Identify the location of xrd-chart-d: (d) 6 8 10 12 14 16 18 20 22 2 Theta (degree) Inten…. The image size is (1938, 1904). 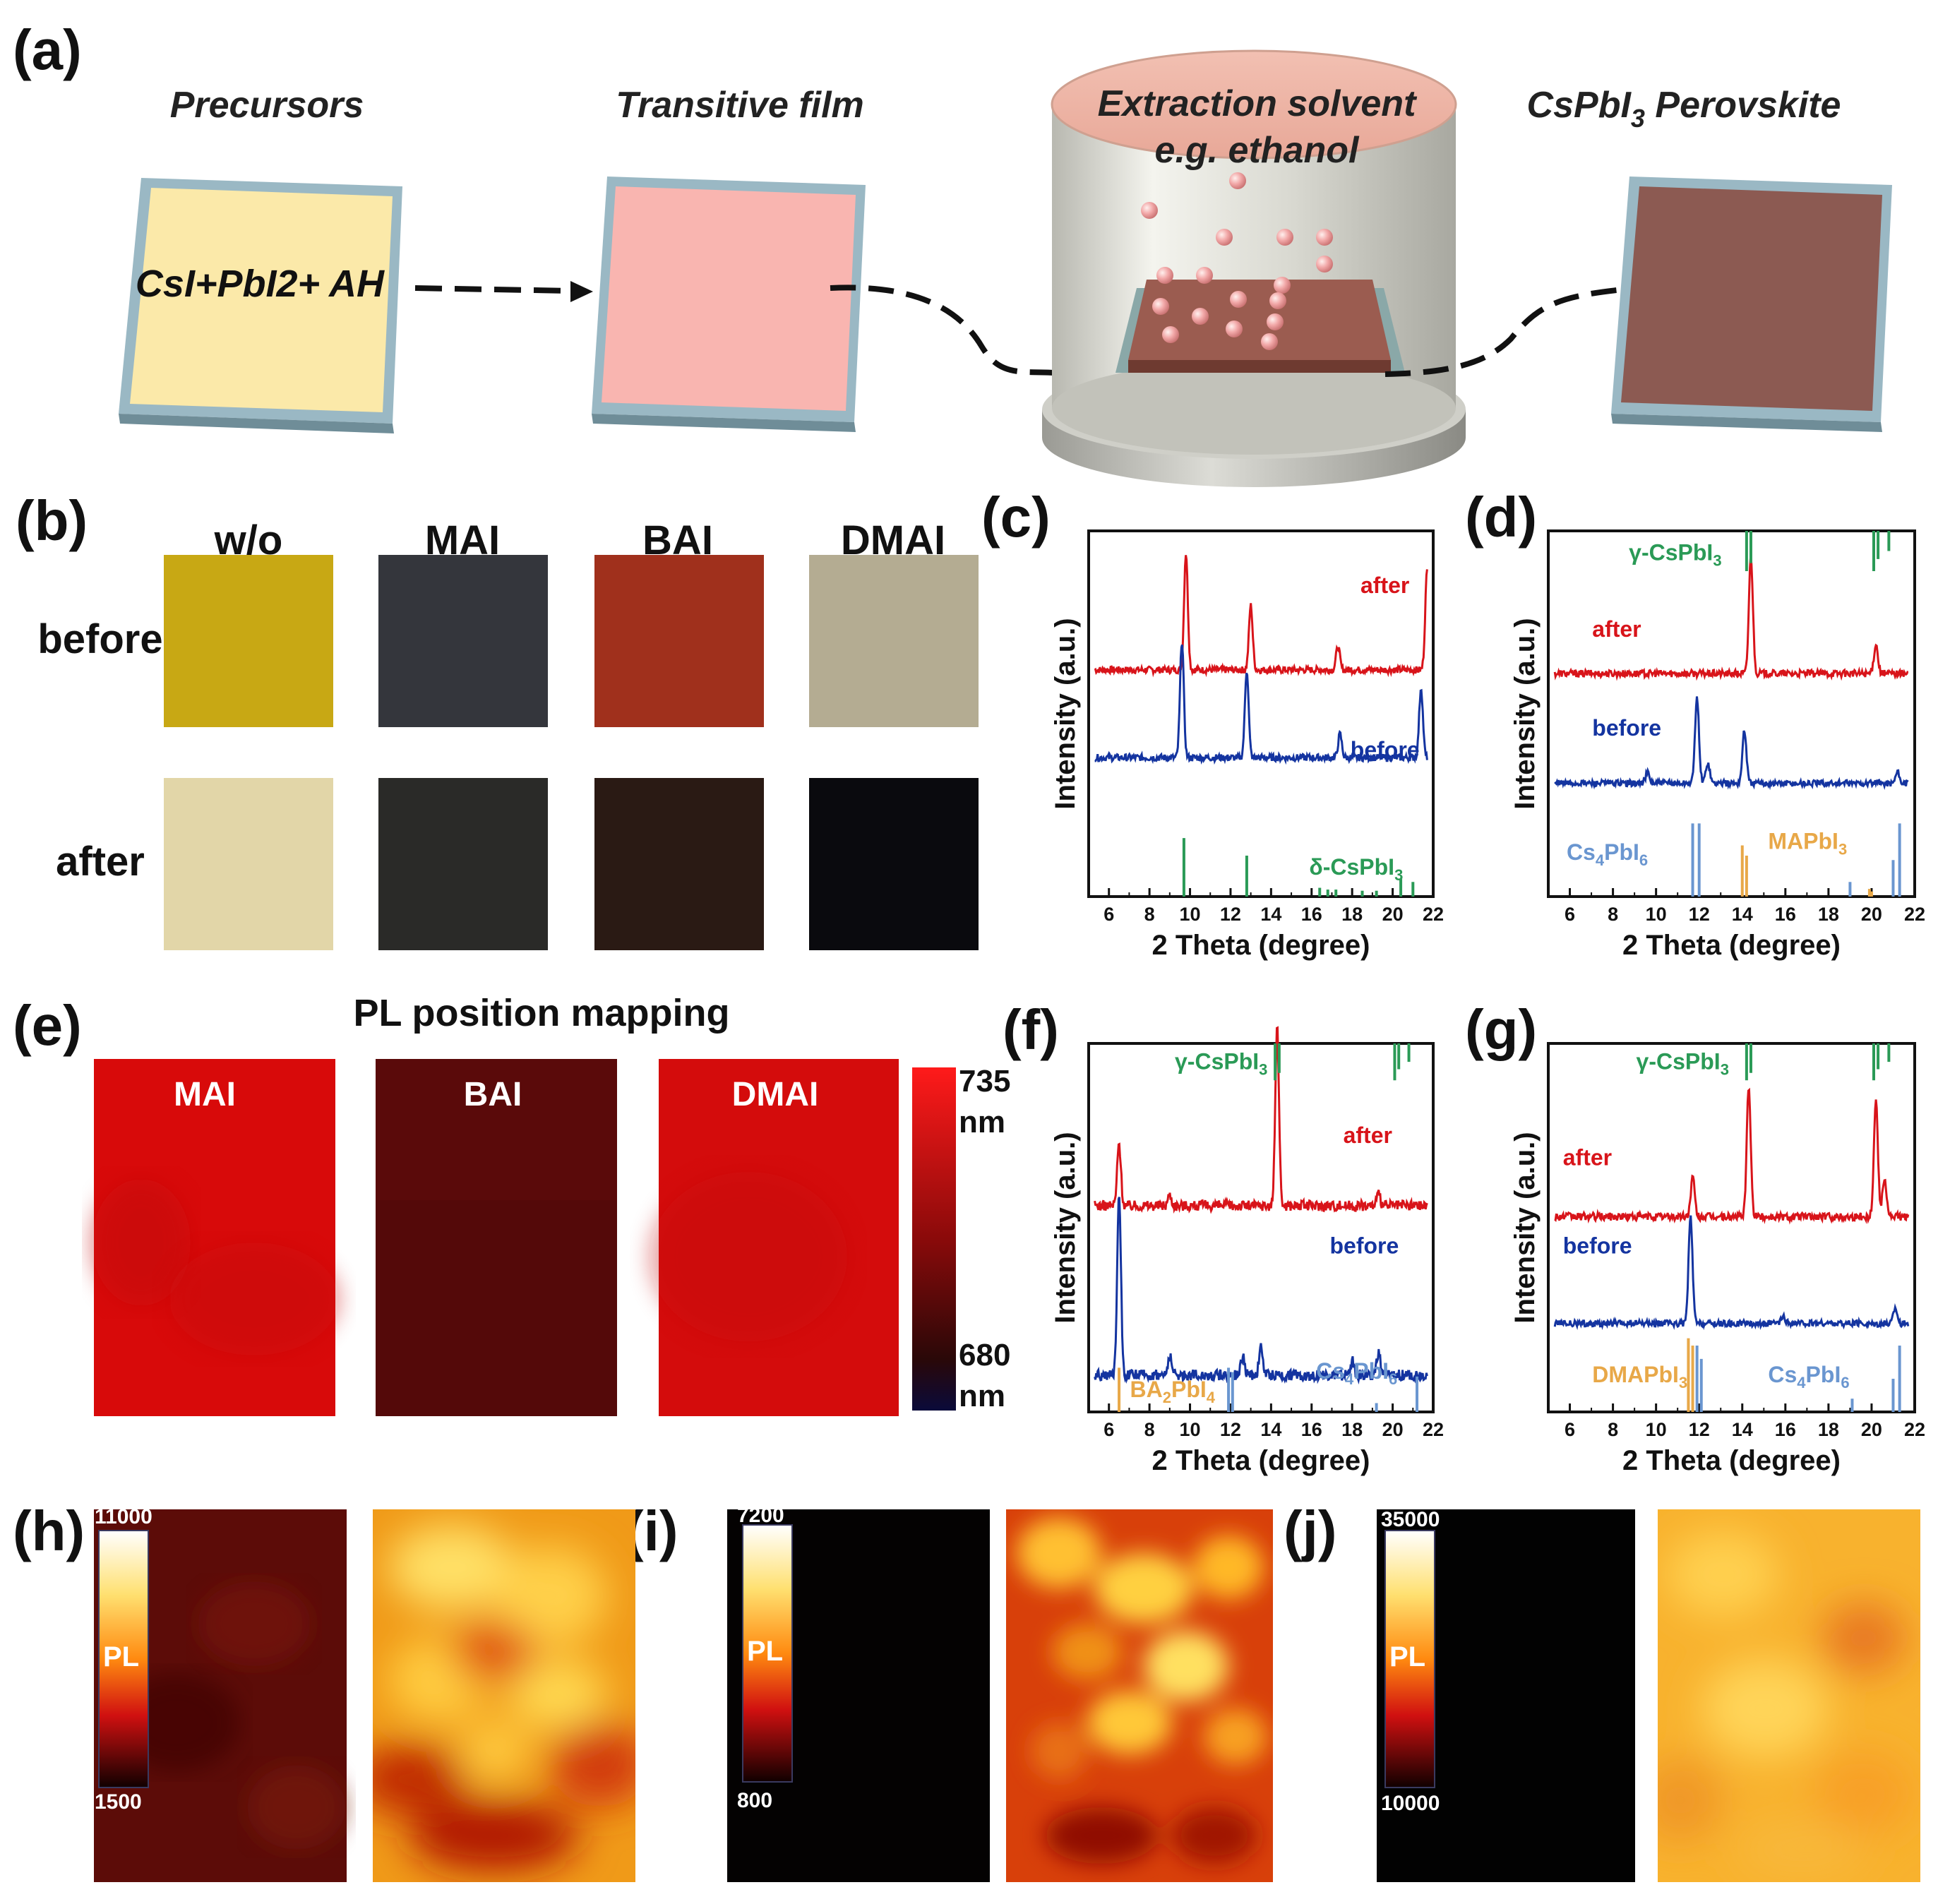
(1695, 723).